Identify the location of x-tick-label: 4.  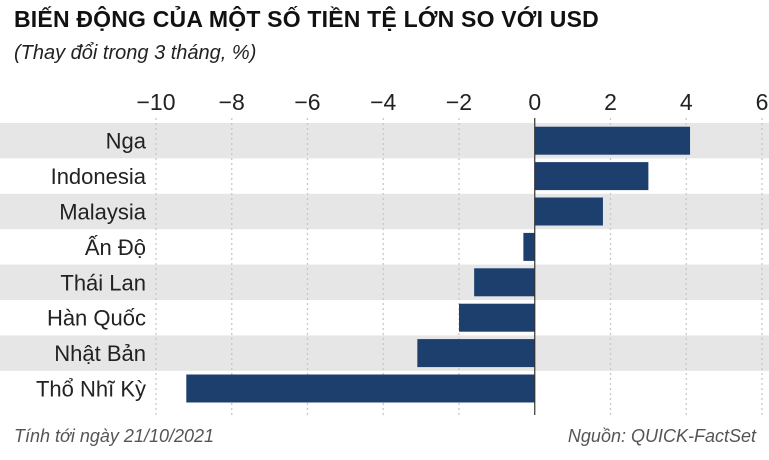
(686, 102).